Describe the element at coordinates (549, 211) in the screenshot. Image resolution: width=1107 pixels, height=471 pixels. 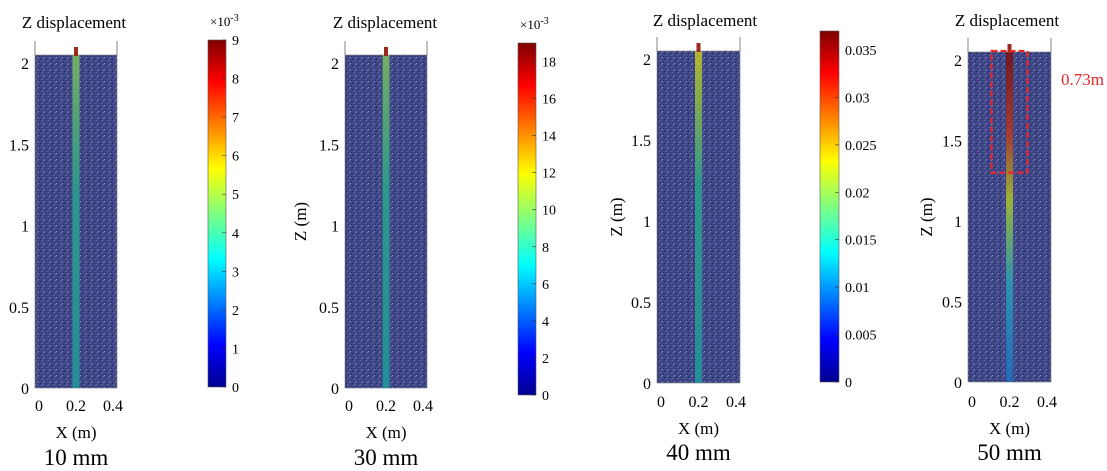
I see `colorbar-tick-label: 10` at that location.